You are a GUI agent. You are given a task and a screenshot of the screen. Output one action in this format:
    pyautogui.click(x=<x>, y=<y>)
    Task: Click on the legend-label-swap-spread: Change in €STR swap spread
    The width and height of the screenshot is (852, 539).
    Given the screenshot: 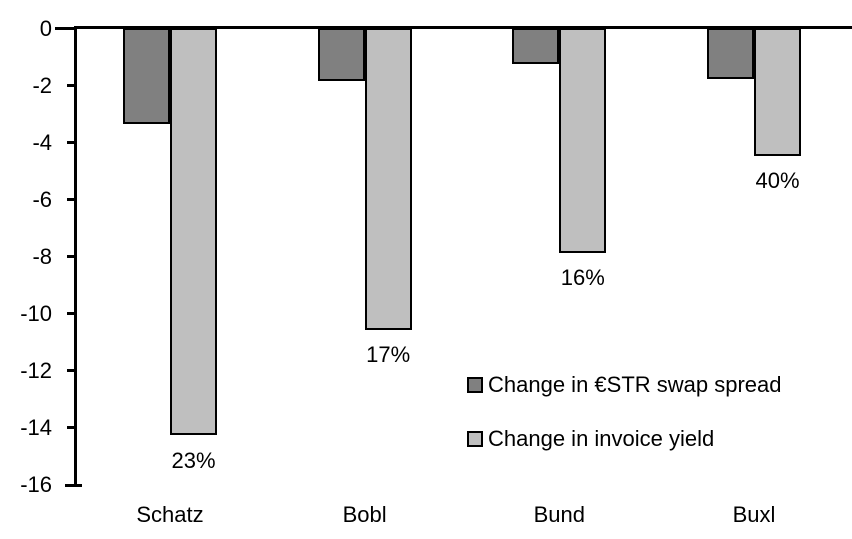 What is the action you would take?
    pyautogui.click(x=635, y=384)
    